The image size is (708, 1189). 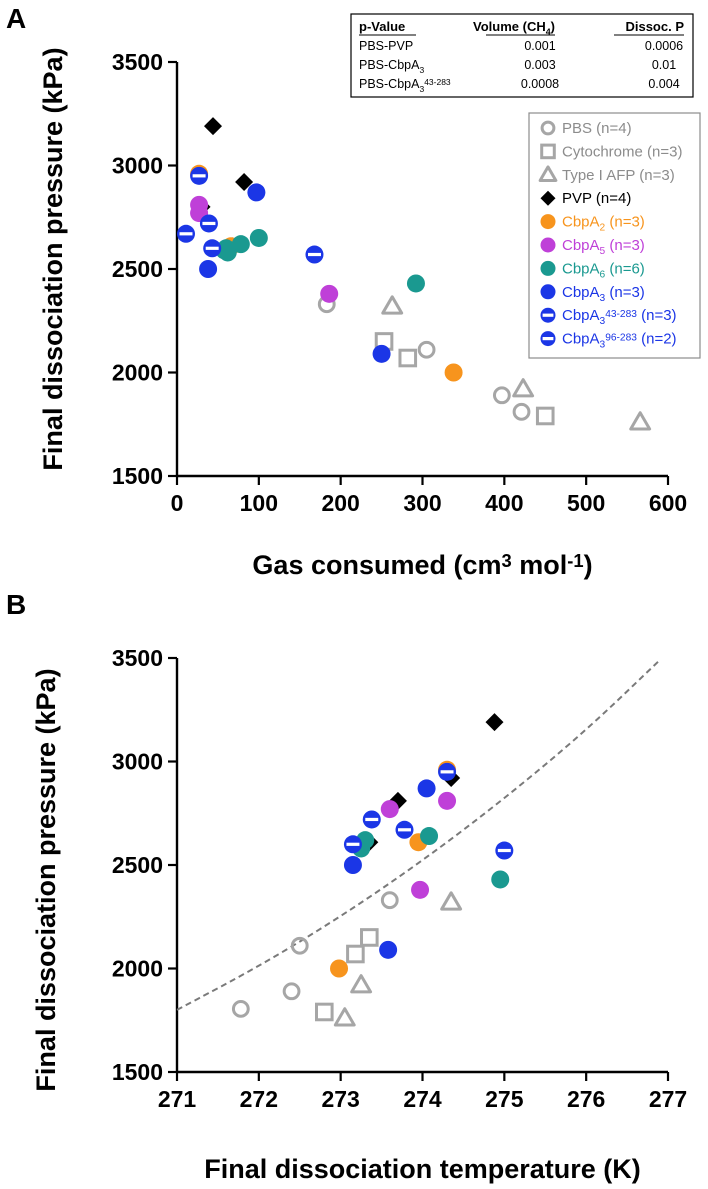 What do you see at coordinates (608, 341) in the screenshot?
I see `legend-item-cbpa3-96-283: CbpA396-283 (n=2)` at bounding box center [608, 341].